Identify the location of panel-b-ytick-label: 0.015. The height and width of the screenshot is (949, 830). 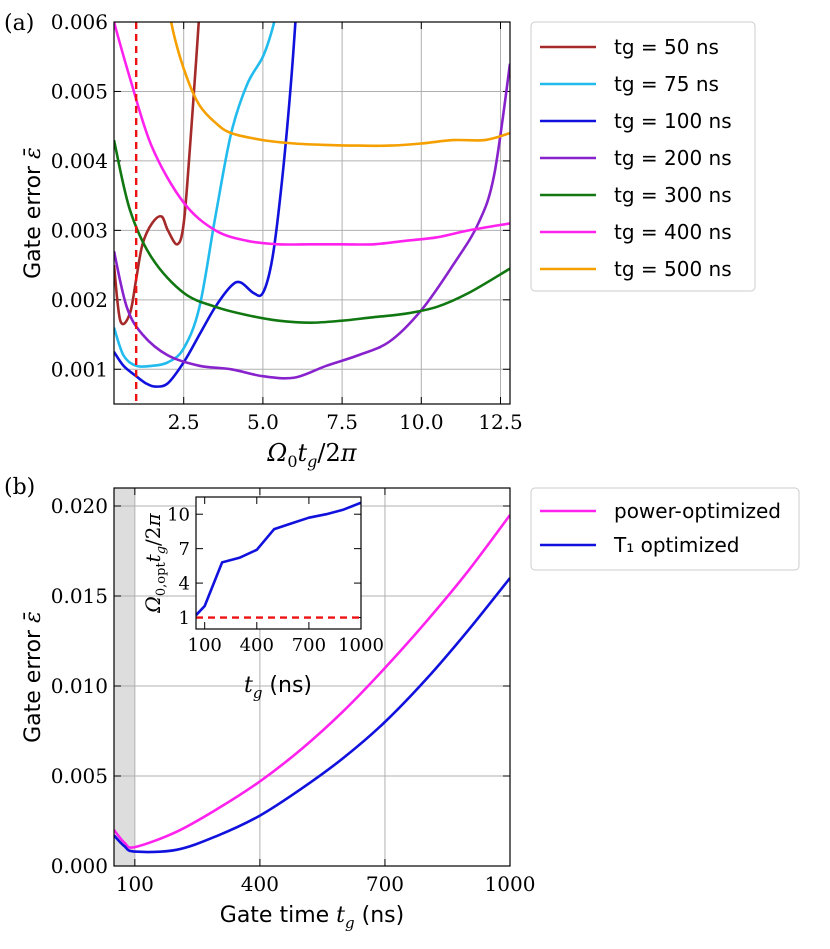
(79, 596).